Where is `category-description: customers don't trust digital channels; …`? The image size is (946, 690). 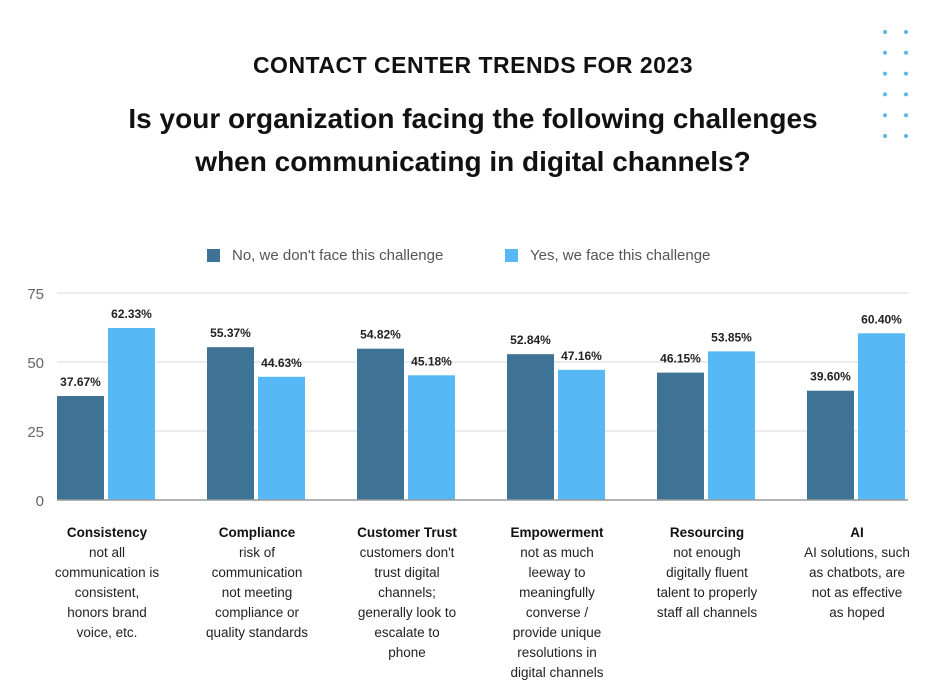 category-description: customers don't trust digital channels; … is located at coordinates (407, 602).